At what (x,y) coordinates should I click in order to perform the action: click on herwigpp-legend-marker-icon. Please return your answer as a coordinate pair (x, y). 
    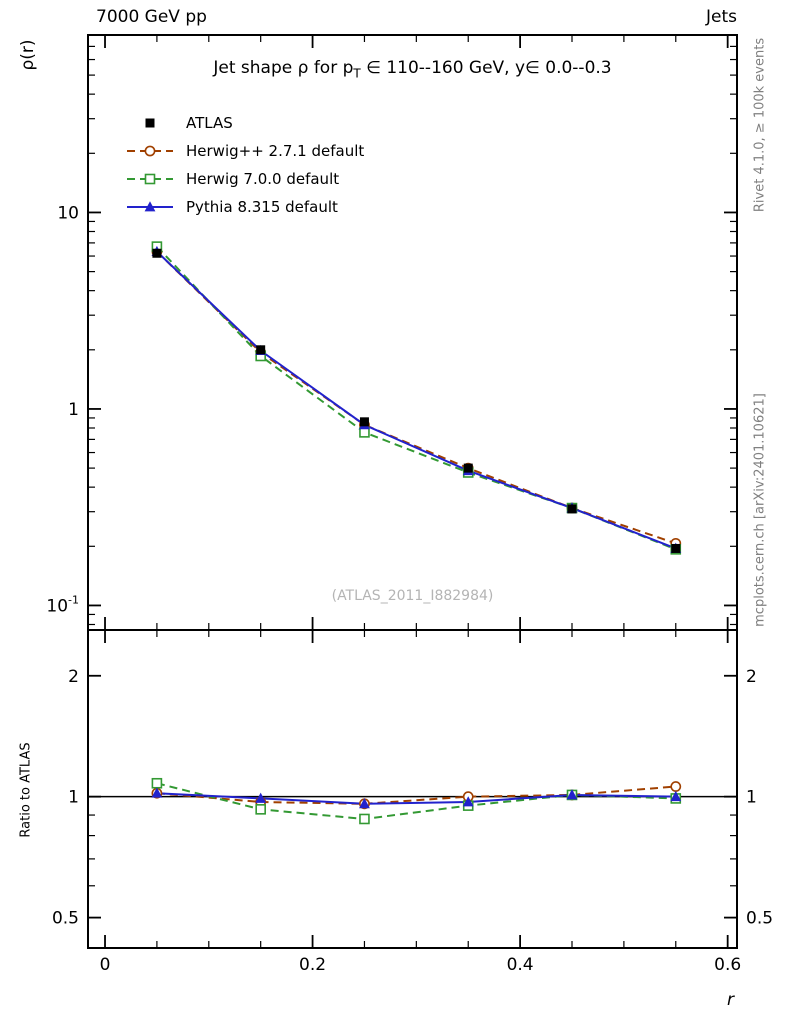
    Looking at the image, I should click on (150, 151).